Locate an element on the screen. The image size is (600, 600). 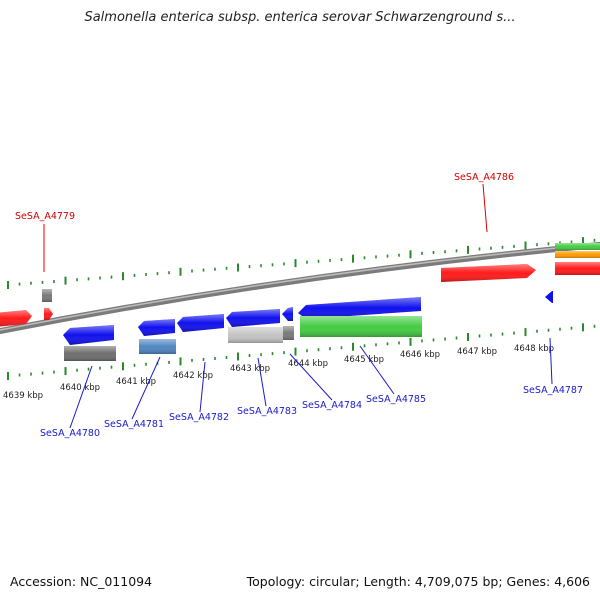
reverse-strand-ruler is located at coordinates (301, 351).